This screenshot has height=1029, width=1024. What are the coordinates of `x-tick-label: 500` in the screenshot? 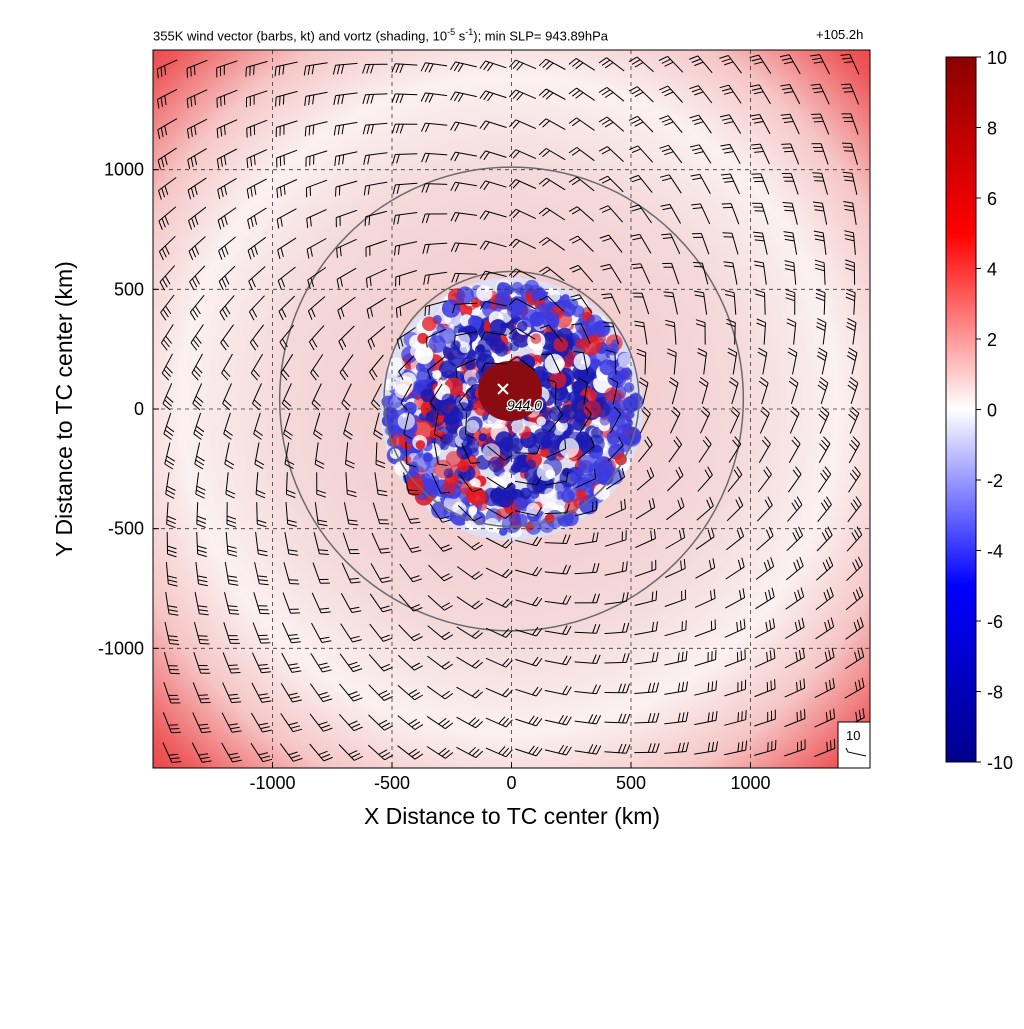 It's located at (631, 783).